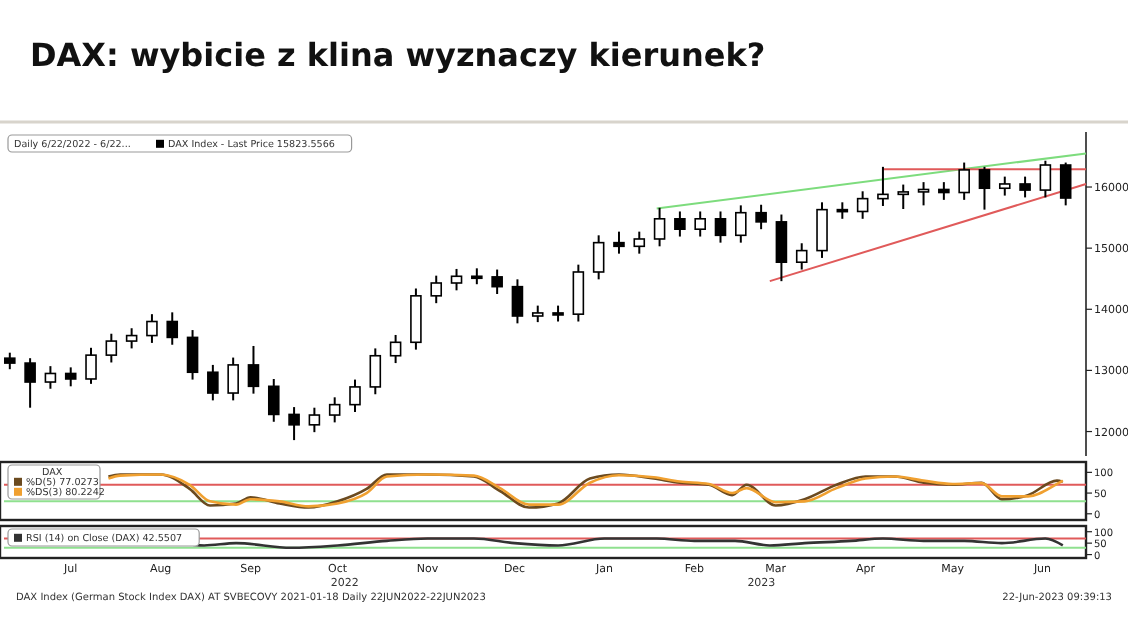  What do you see at coordinates (398, 55) in the screenshot?
I see `chart-title: DAX: wybicie z klina wyznaczy kierunek?` at bounding box center [398, 55].